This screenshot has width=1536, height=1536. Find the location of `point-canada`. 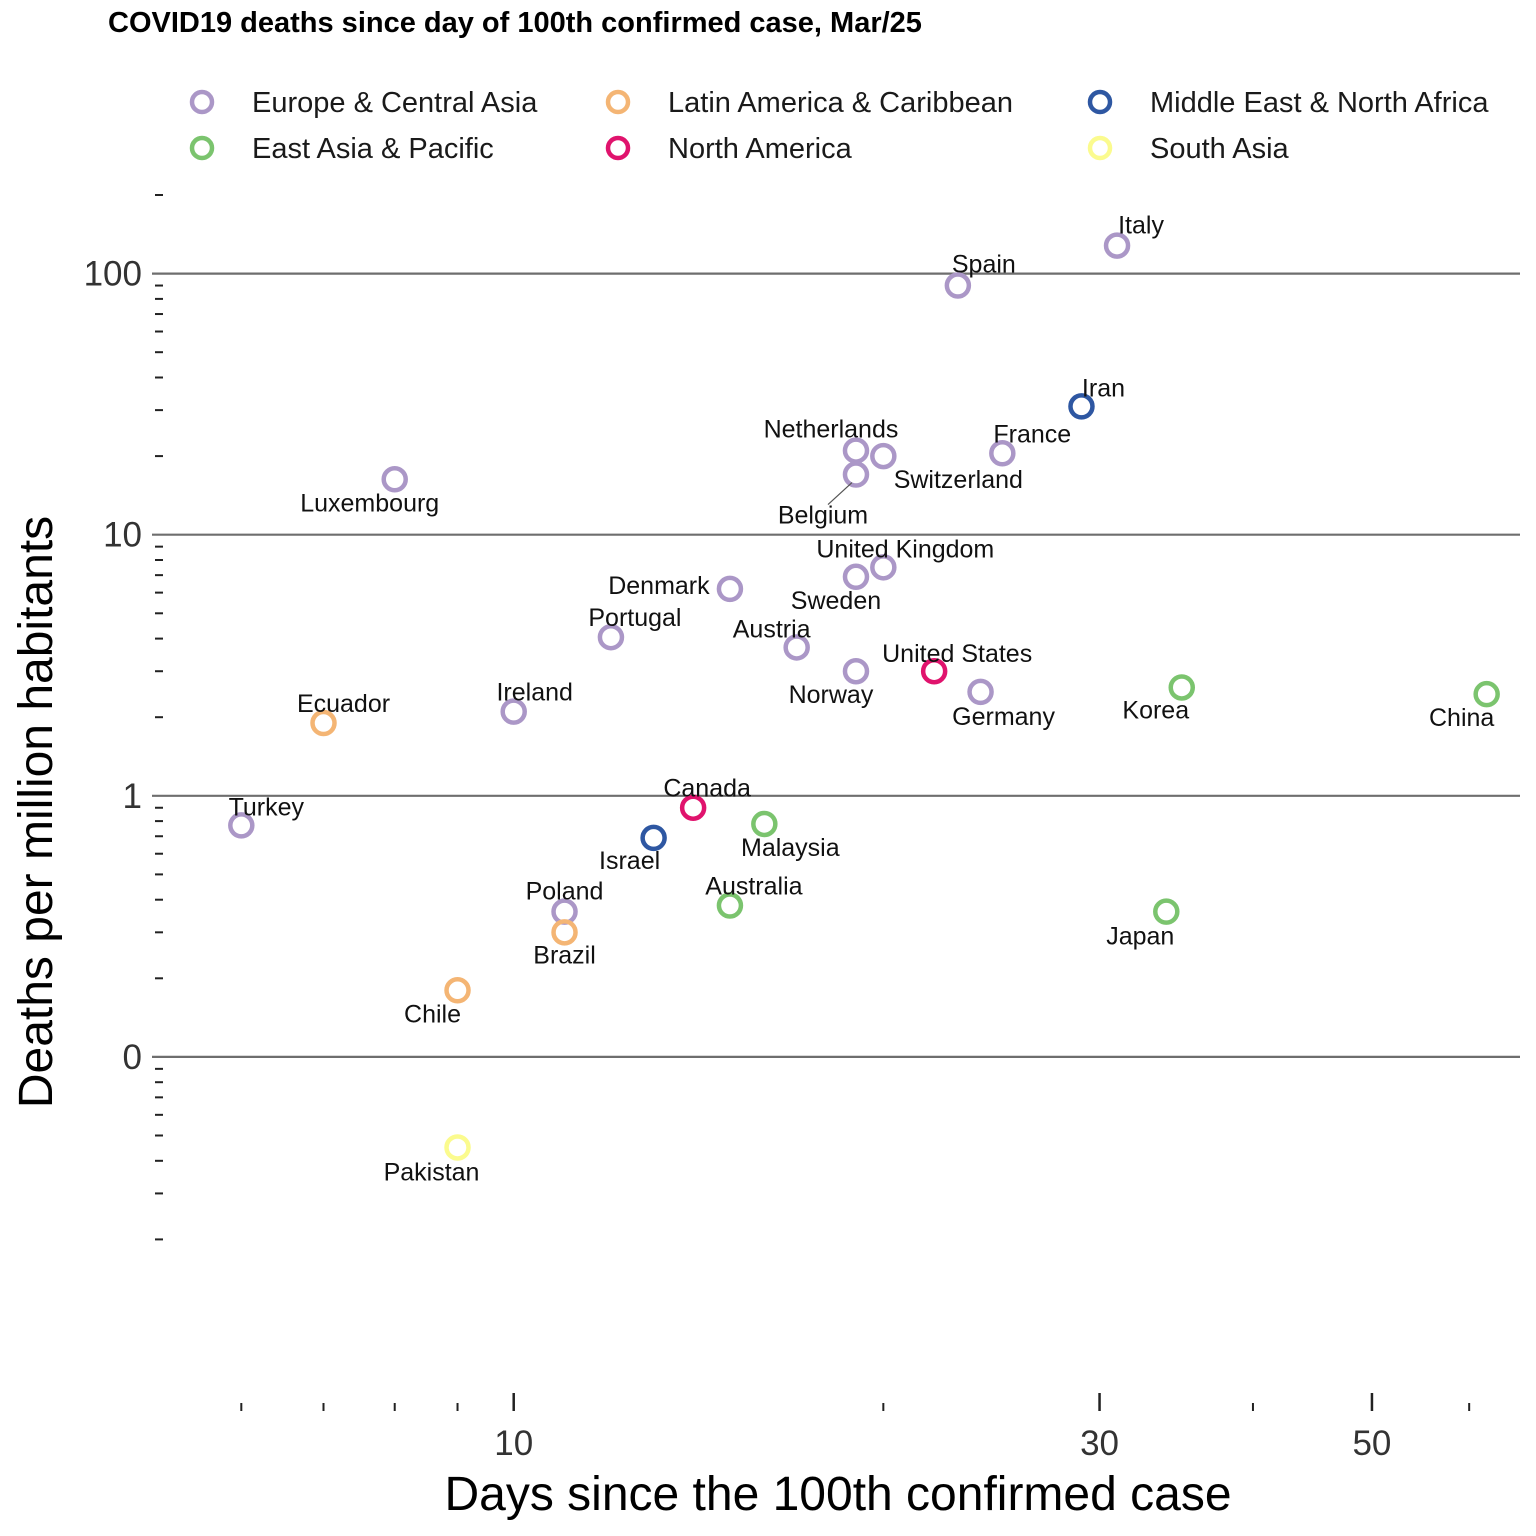

point-canada is located at coordinates (693, 807).